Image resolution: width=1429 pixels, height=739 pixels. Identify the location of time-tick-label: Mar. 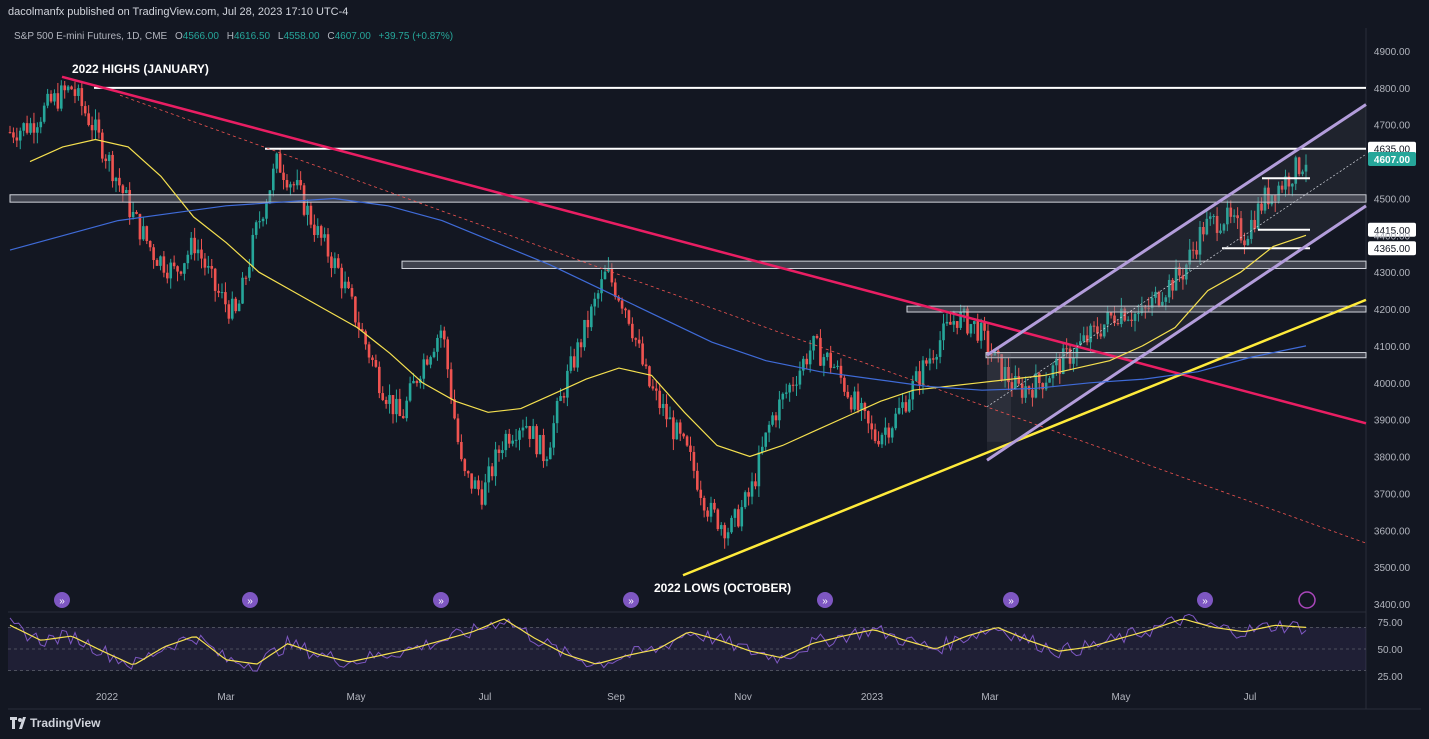
(226, 697).